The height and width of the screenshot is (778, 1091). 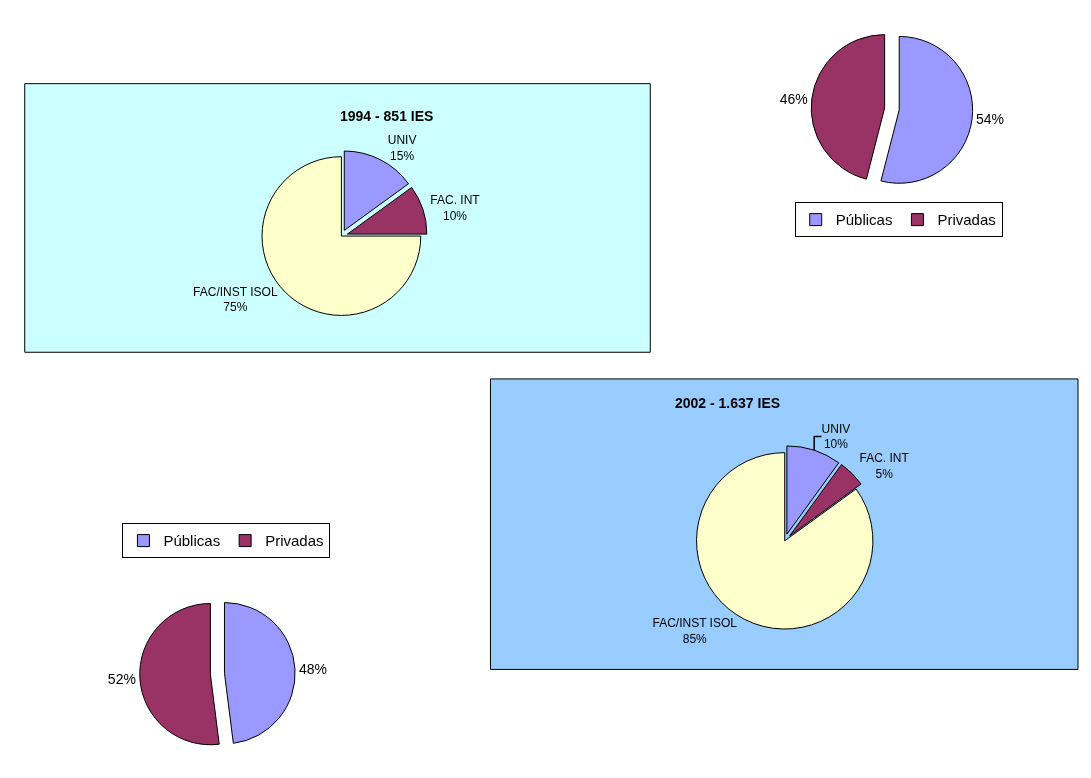 I want to click on chart-title: 1994 - 851 IES, so click(x=387, y=116).